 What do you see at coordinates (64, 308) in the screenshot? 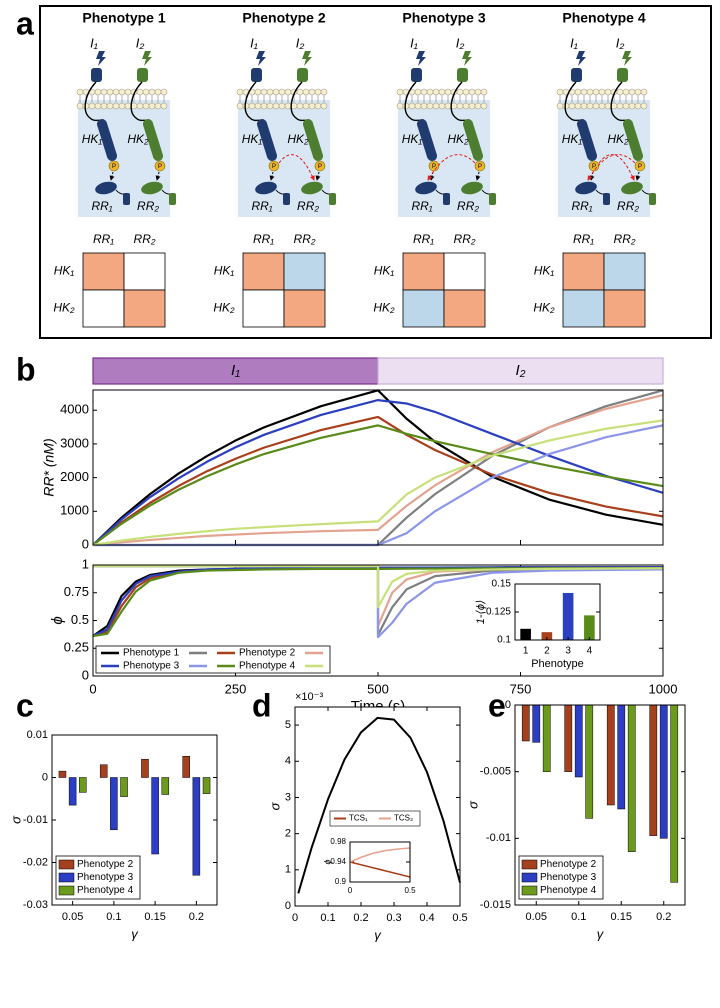
I see `matrix-row-label: HK₂` at bounding box center [64, 308].